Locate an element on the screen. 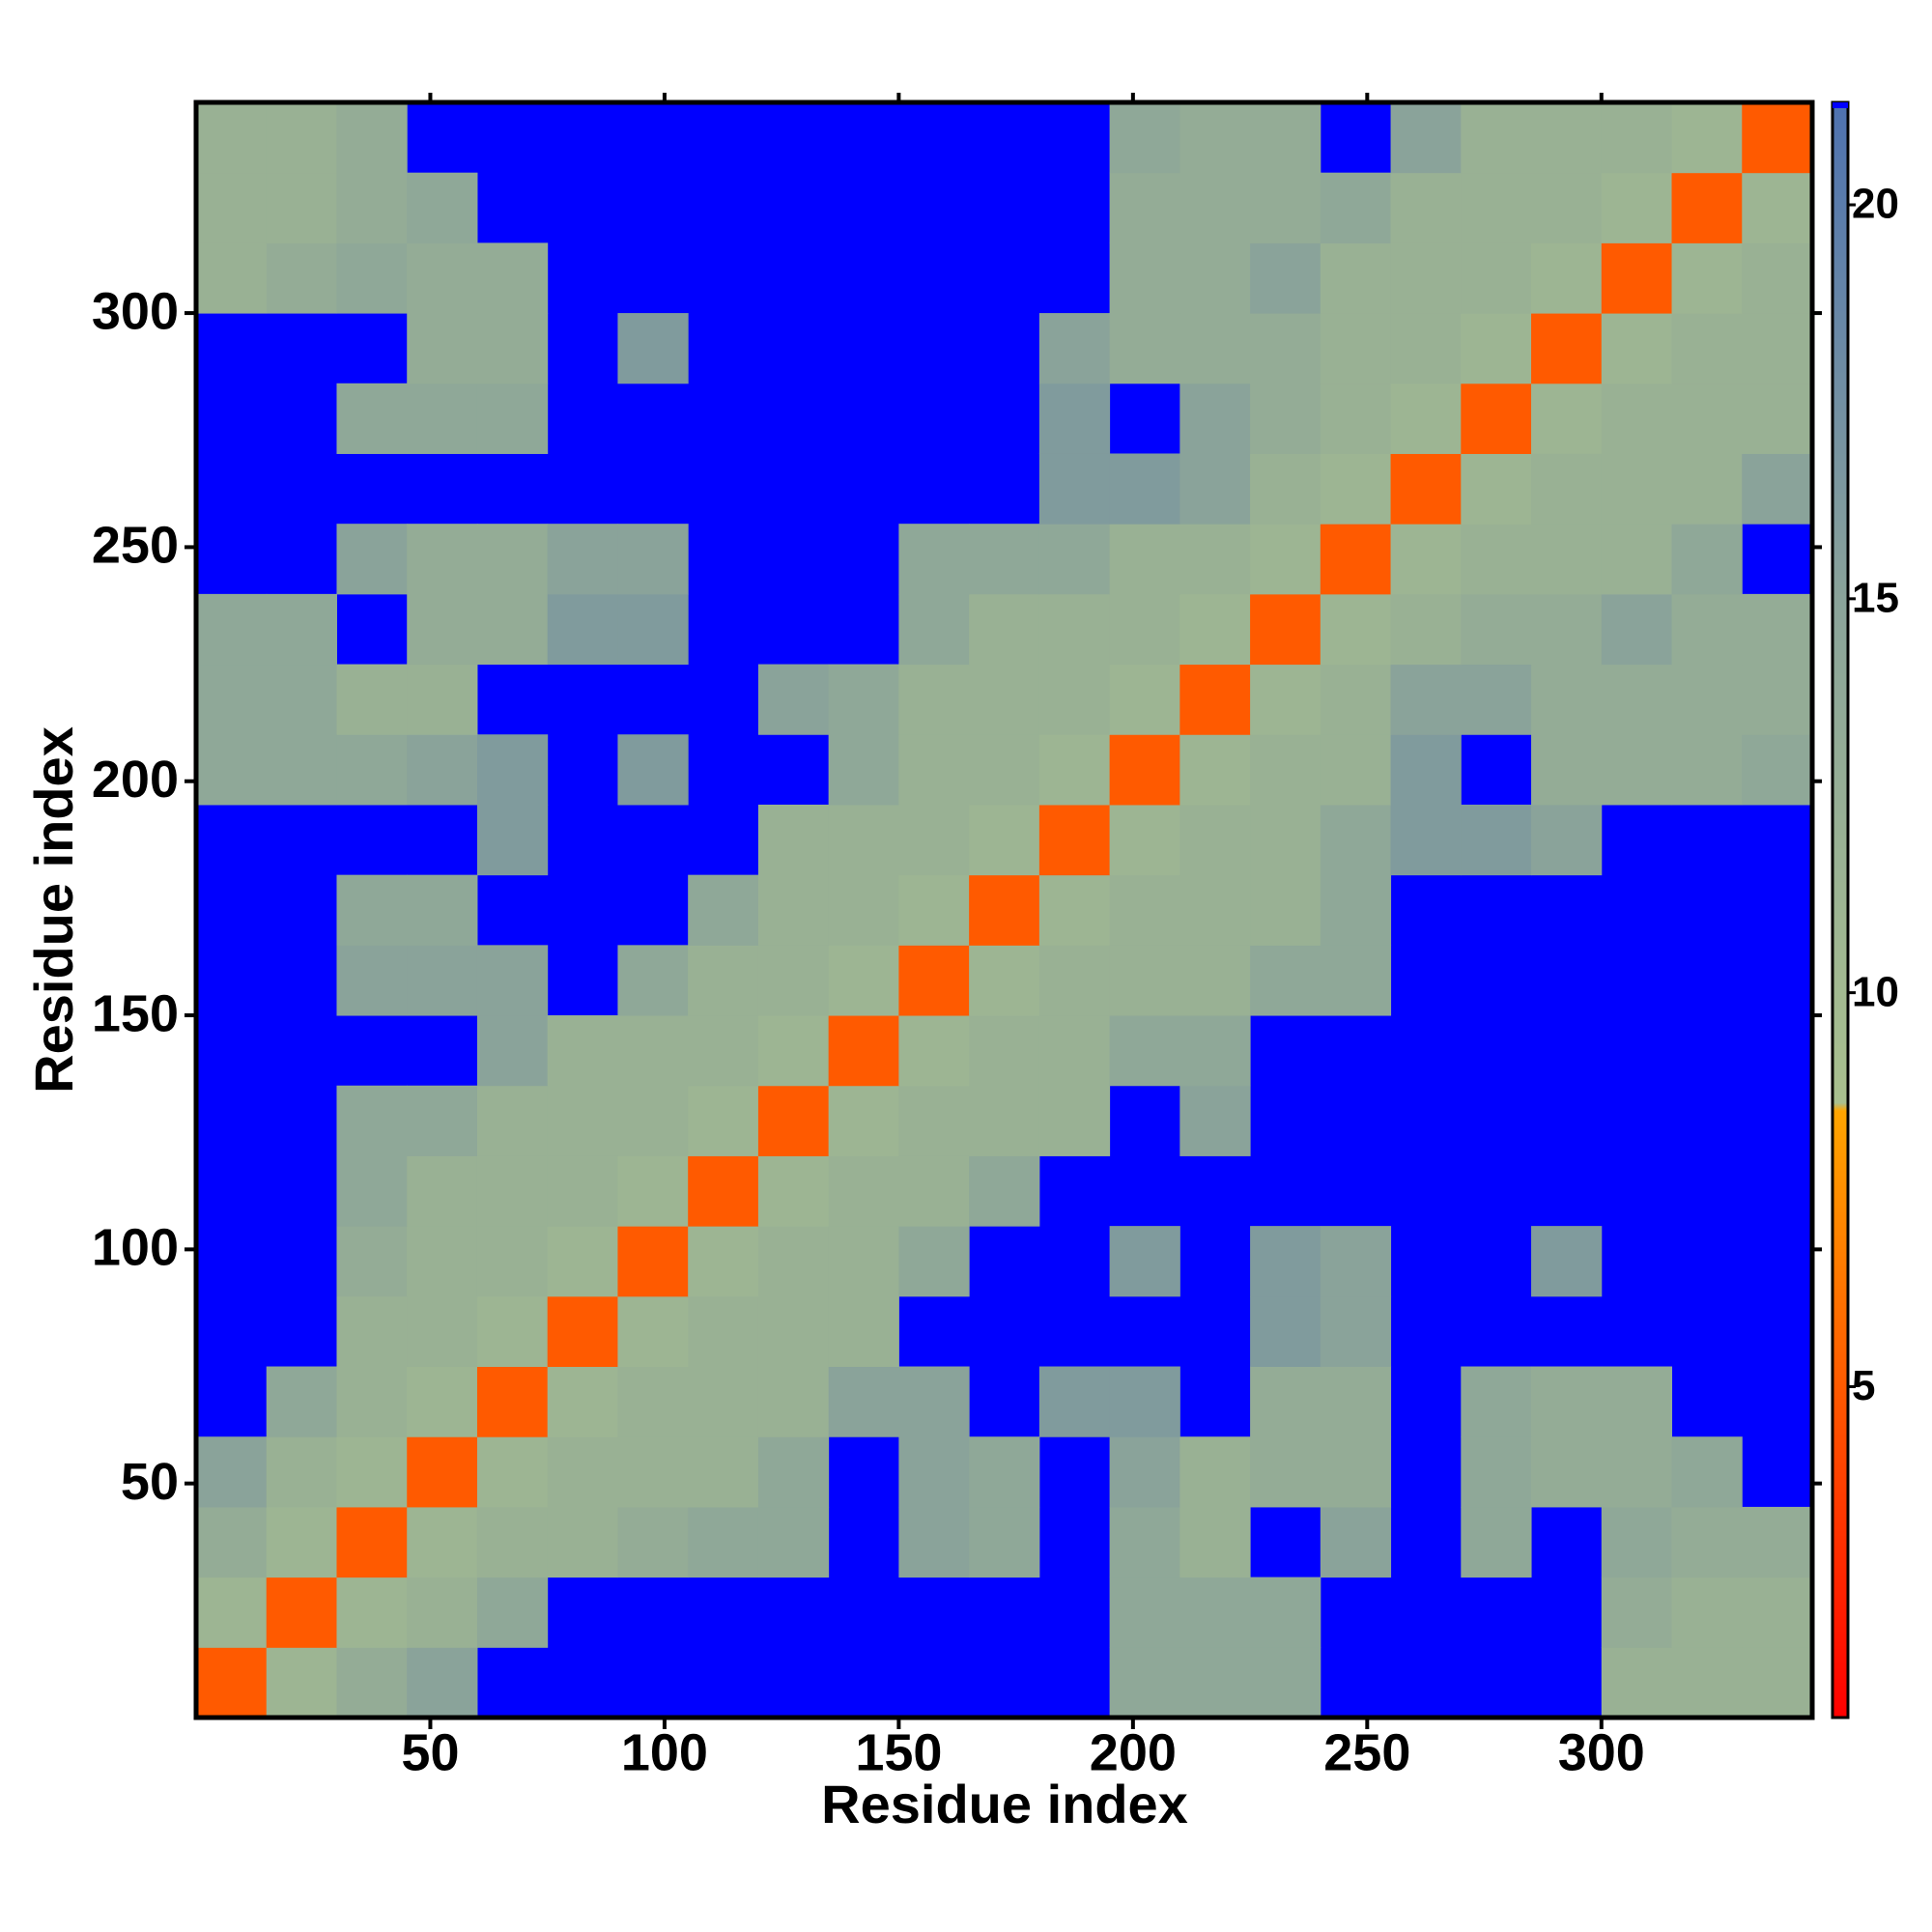  colorbar-tick-label: 20 is located at coordinates (1875, 204).